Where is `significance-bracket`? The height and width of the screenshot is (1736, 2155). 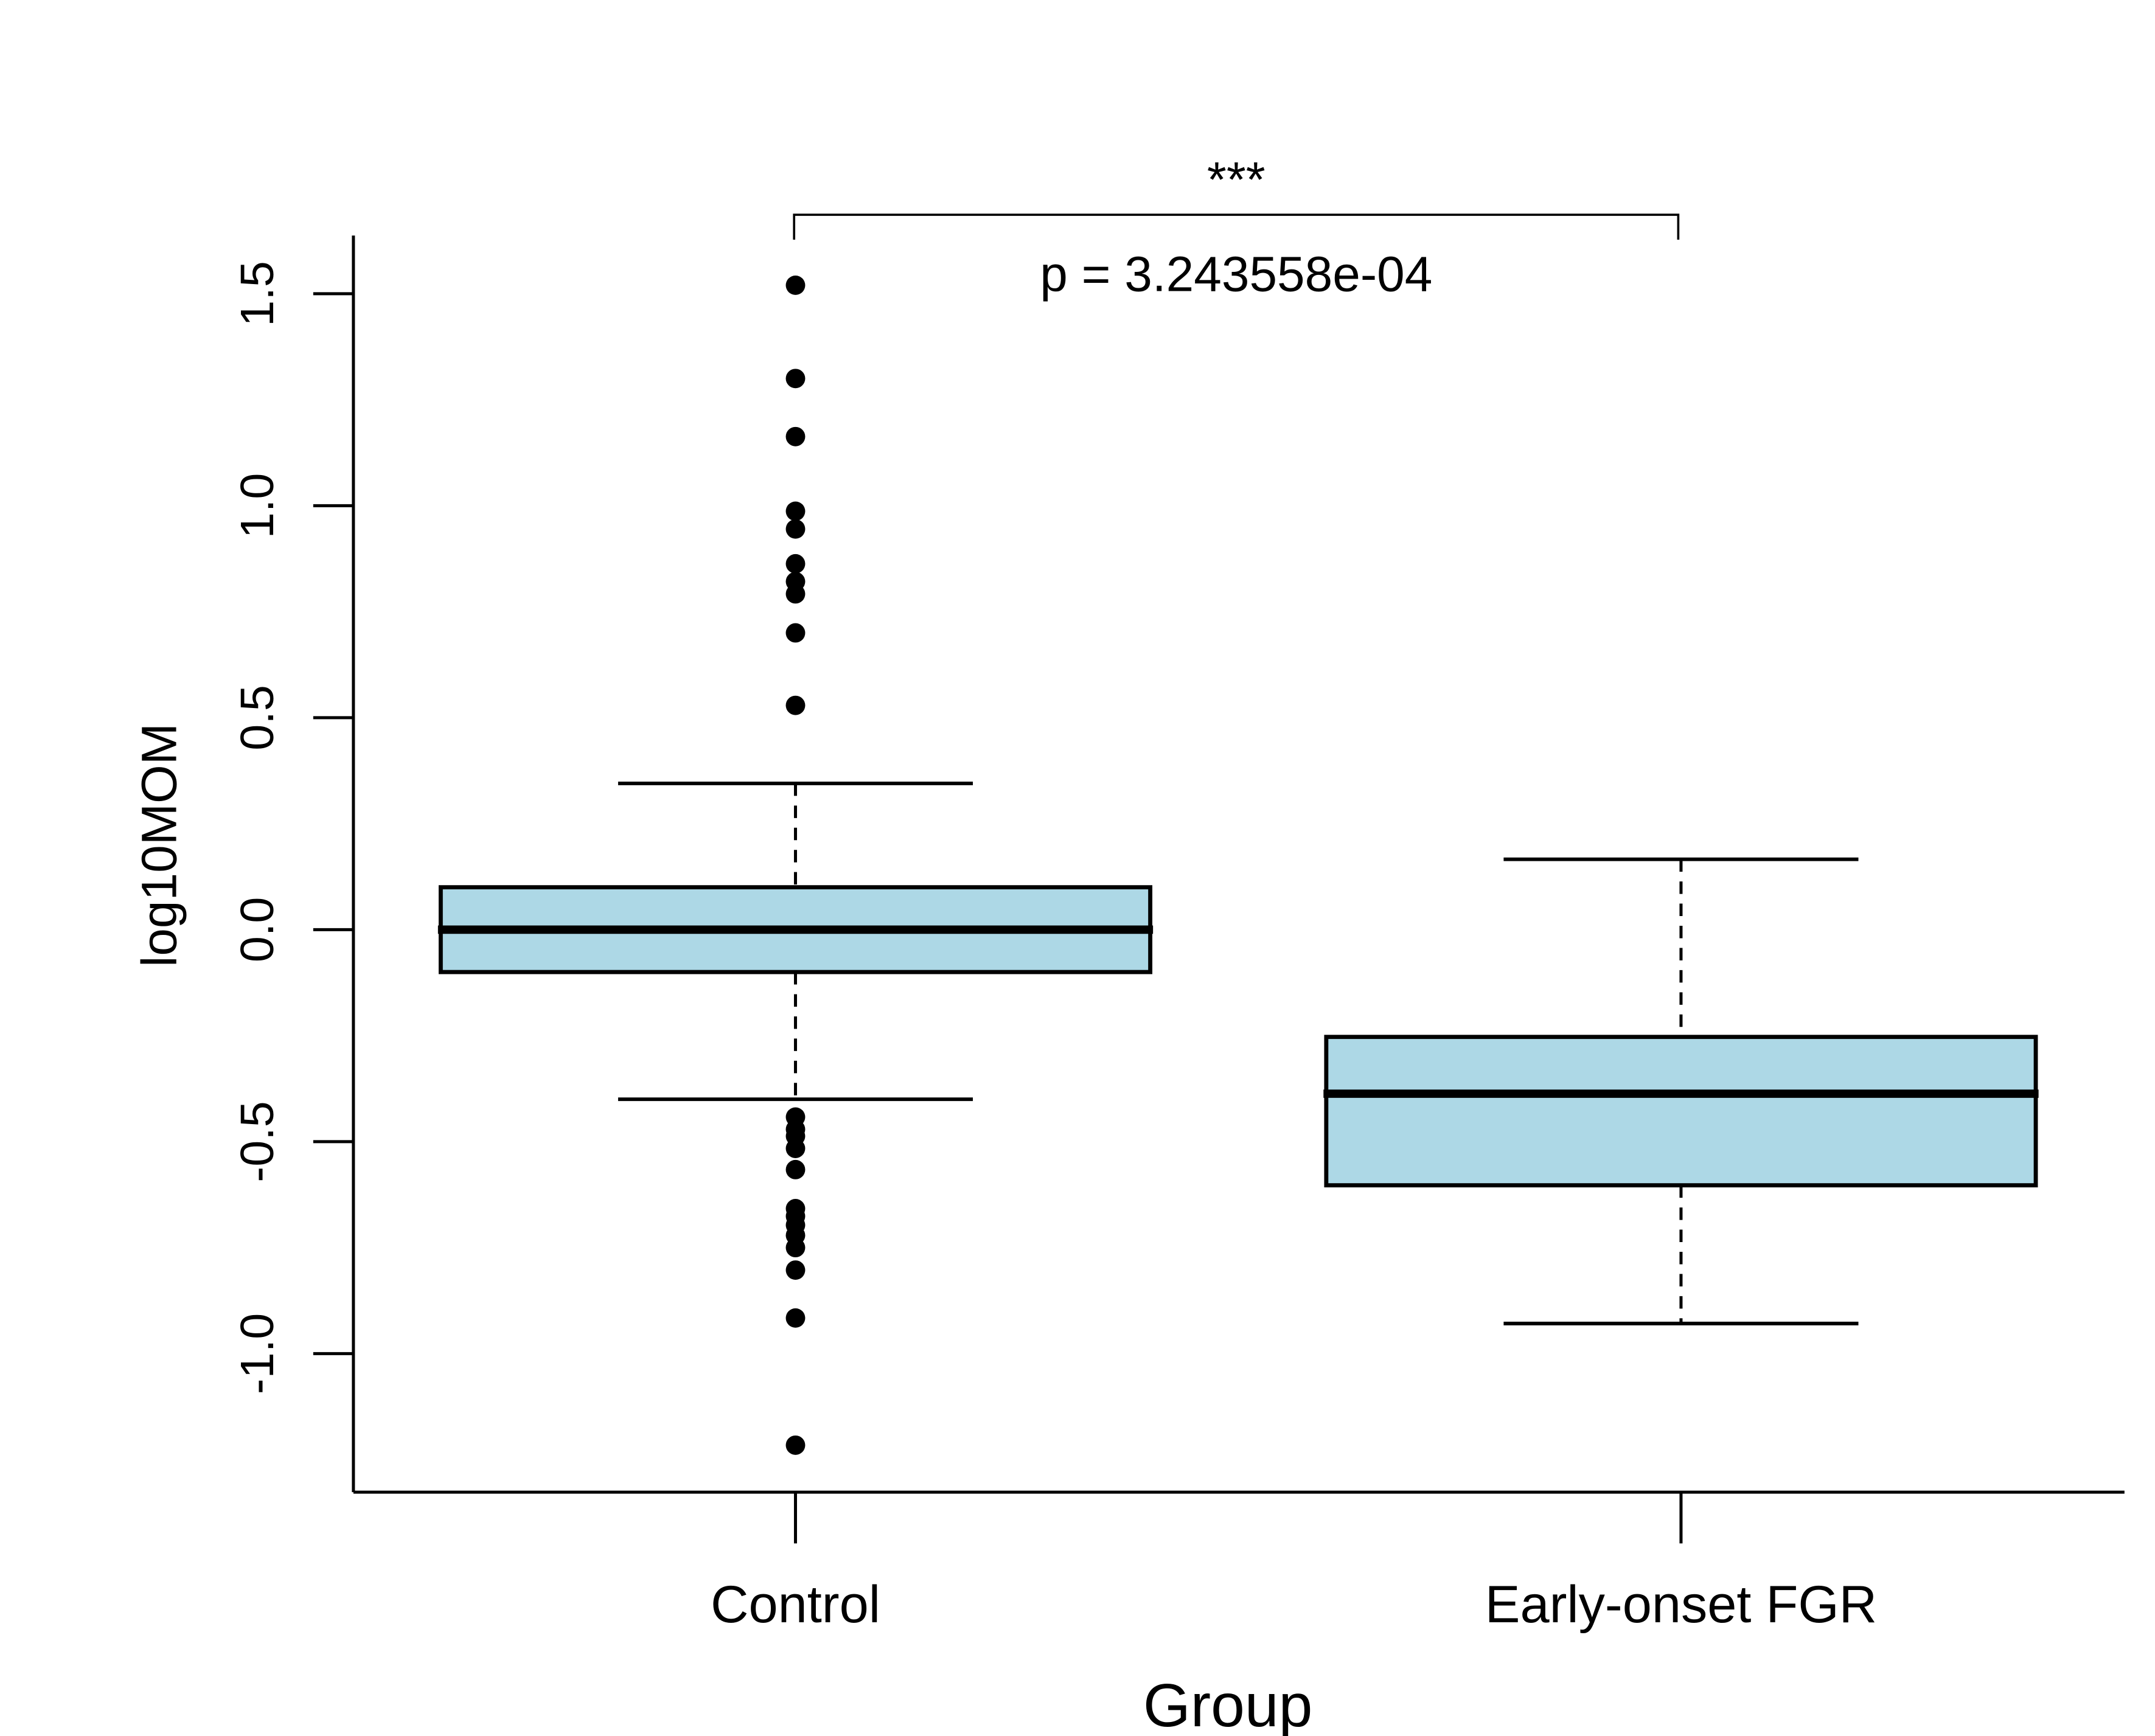 significance-bracket is located at coordinates (1236, 227).